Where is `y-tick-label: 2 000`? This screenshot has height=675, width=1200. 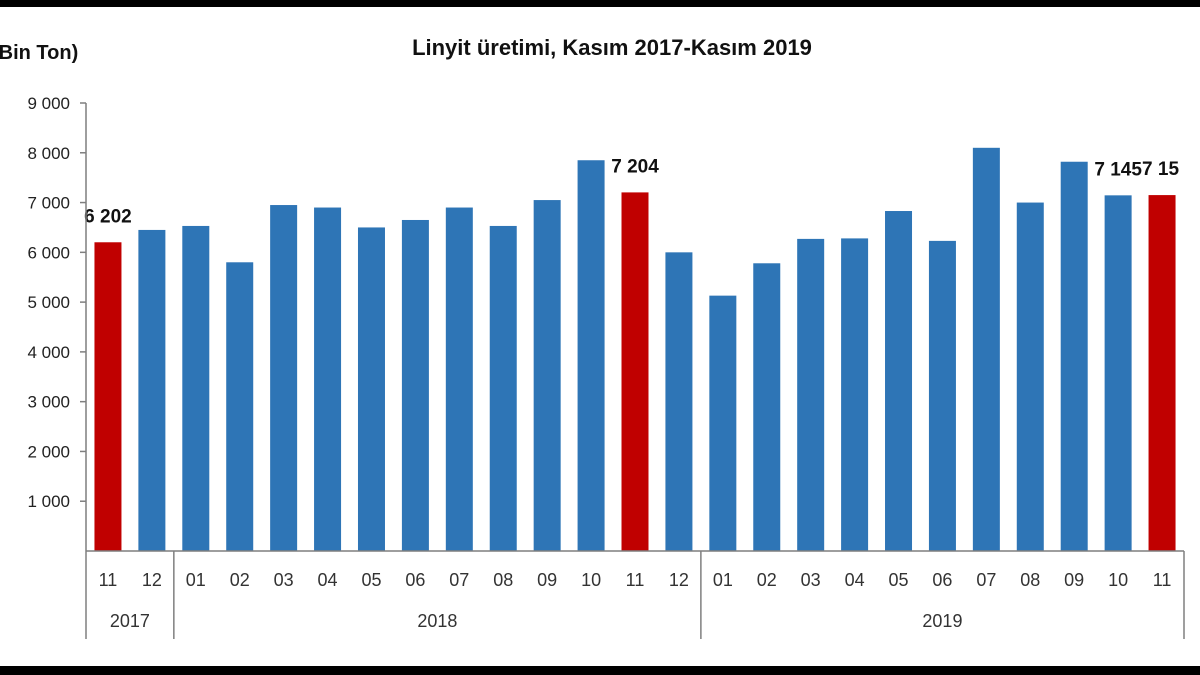 y-tick-label: 2 000 is located at coordinates (48, 451).